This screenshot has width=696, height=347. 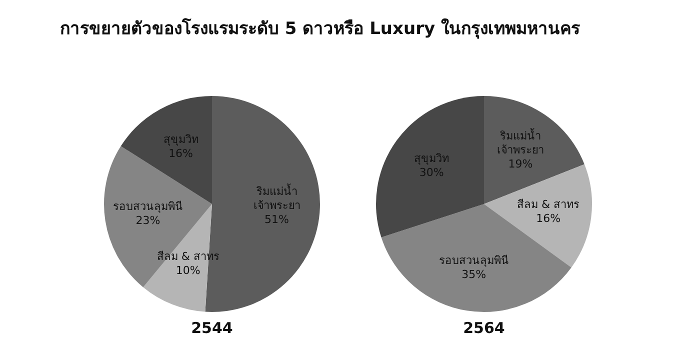 What do you see at coordinates (212, 327) in the screenshot?
I see `text: 2544` at bounding box center [212, 327].